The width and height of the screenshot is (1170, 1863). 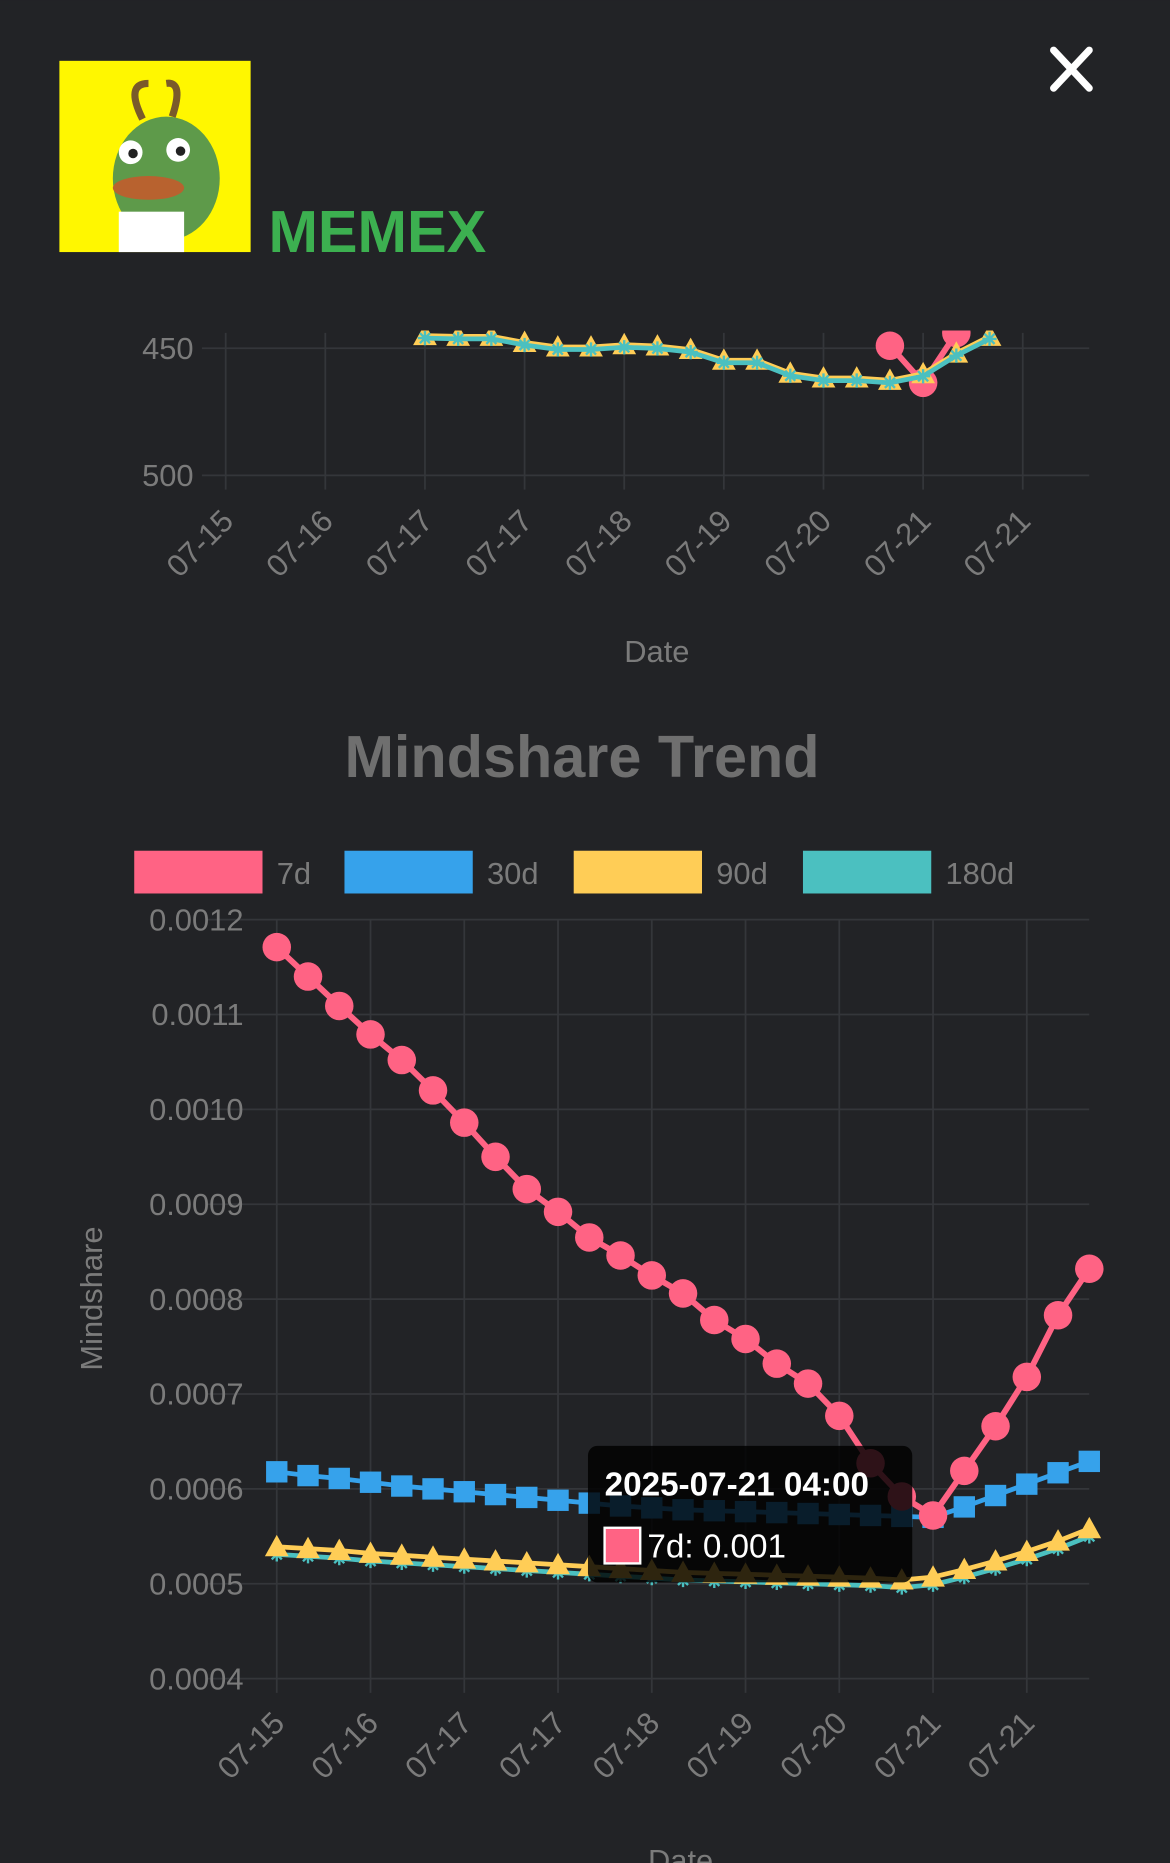 What do you see at coordinates (750, 1514) in the screenshot?
I see `tooltip-box` at bounding box center [750, 1514].